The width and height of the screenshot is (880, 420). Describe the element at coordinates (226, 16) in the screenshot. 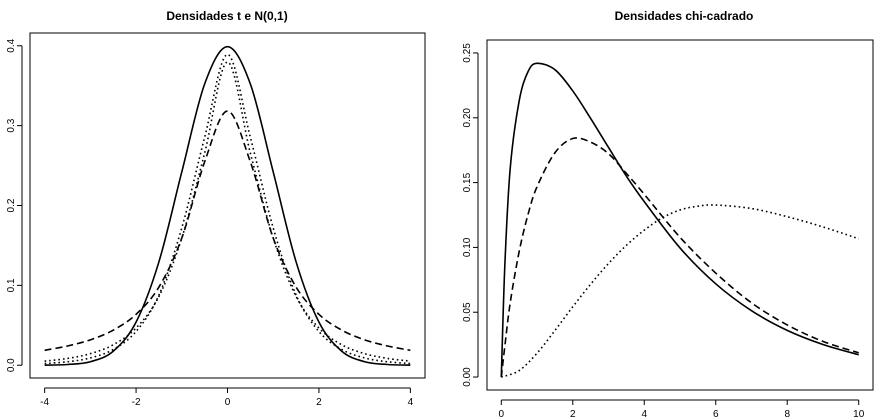

I see `left-chart-title: Densidades t e N(0,1)` at that location.